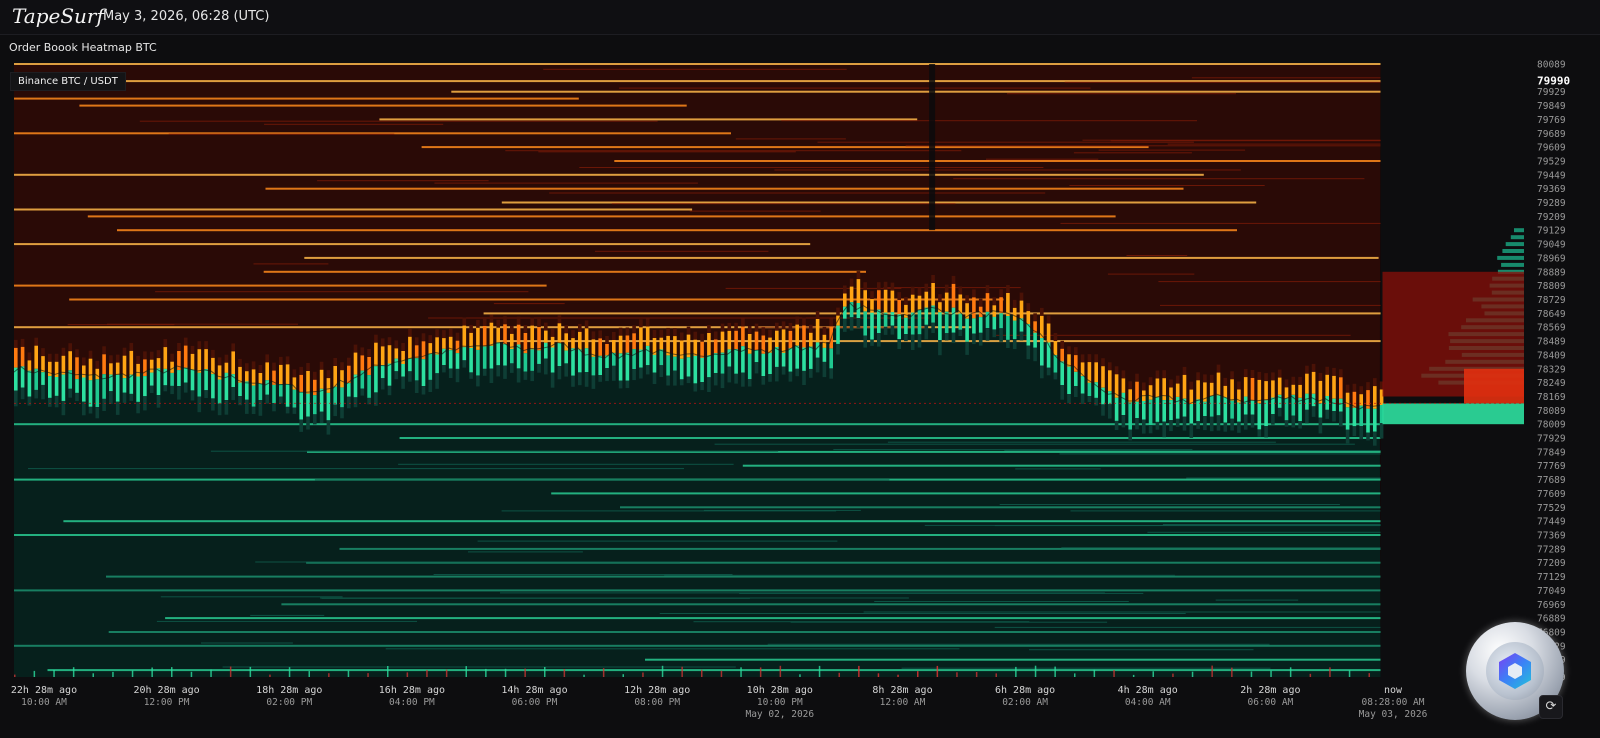 The height and width of the screenshot is (738, 1600). I want to click on x-tick-label-top: 22h 28m ago, so click(44, 690).